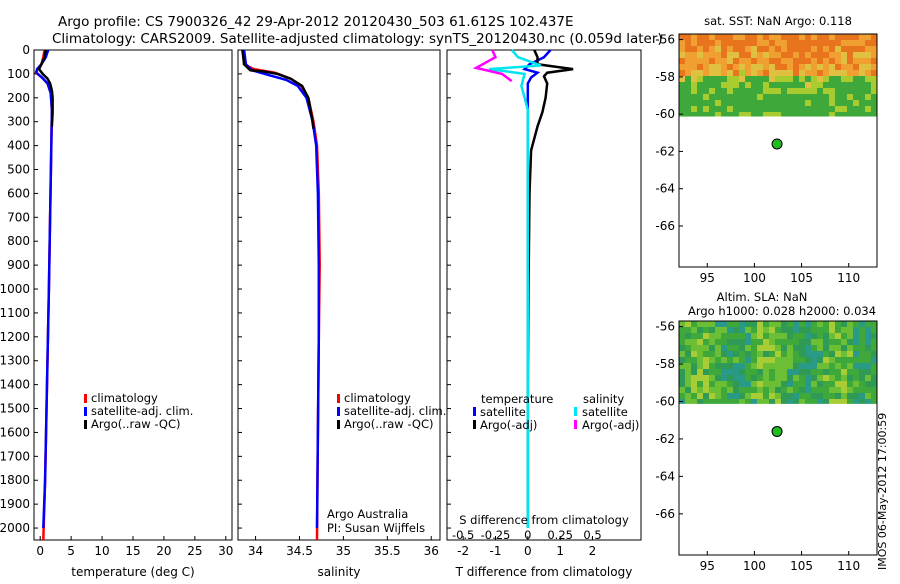 The width and height of the screenshot is (900, 584). Describe the element at coordinates (377, 398) in the screenshot. I see `legend-label: climatology` at that location.